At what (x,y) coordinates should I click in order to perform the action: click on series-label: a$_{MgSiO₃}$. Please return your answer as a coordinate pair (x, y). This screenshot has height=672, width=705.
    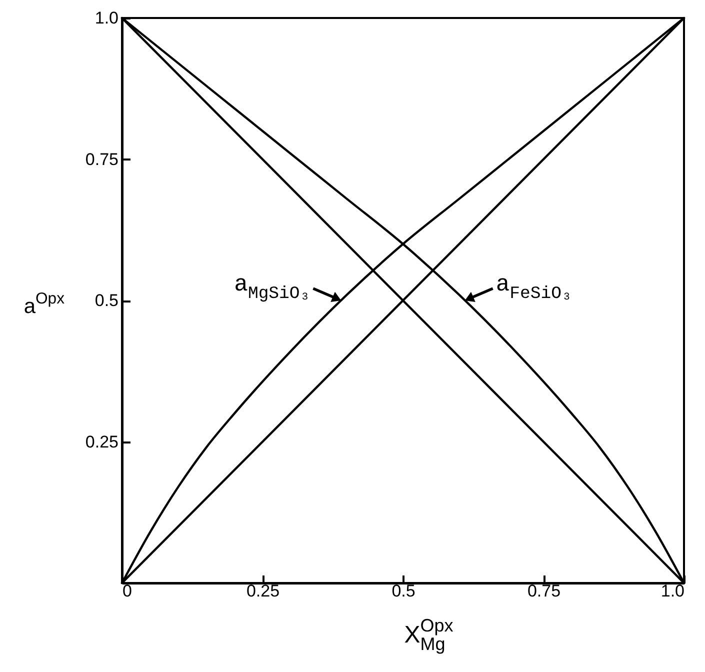
    Looking at the image, I should click on (272, 288).